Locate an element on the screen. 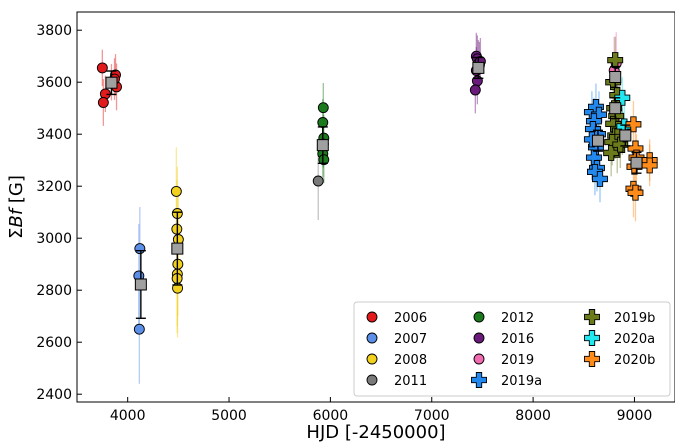 This screenshot has height=443, width=675. legend-marker-2020b is located at coordinates (592, 359).